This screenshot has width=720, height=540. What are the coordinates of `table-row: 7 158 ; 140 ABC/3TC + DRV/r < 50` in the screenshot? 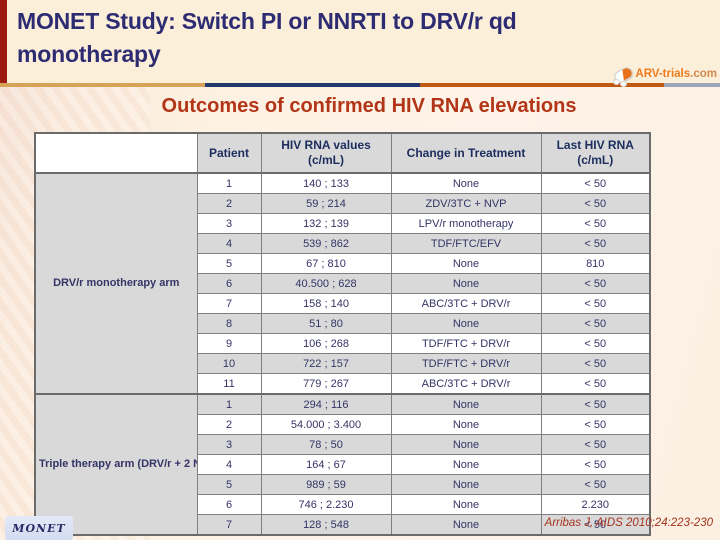 It's located at (343, 303).